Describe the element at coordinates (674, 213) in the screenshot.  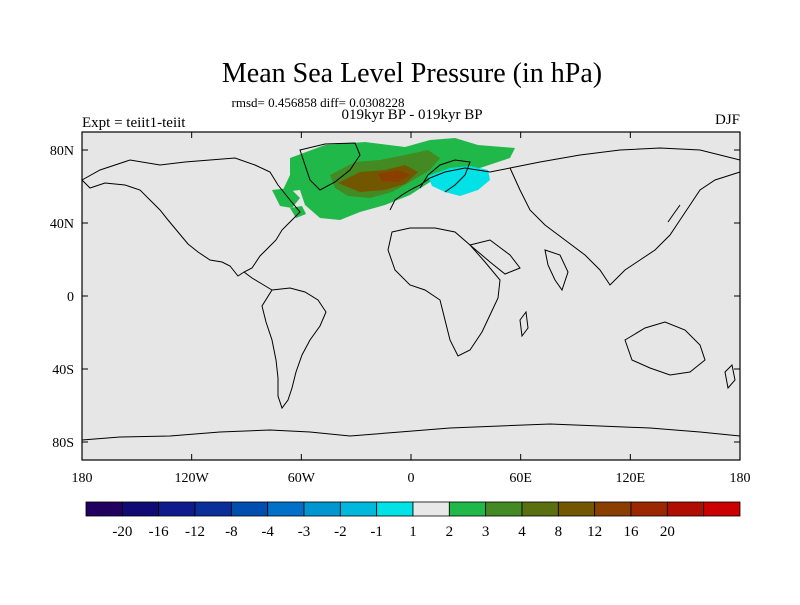
I see `coastline-japan` at that location.